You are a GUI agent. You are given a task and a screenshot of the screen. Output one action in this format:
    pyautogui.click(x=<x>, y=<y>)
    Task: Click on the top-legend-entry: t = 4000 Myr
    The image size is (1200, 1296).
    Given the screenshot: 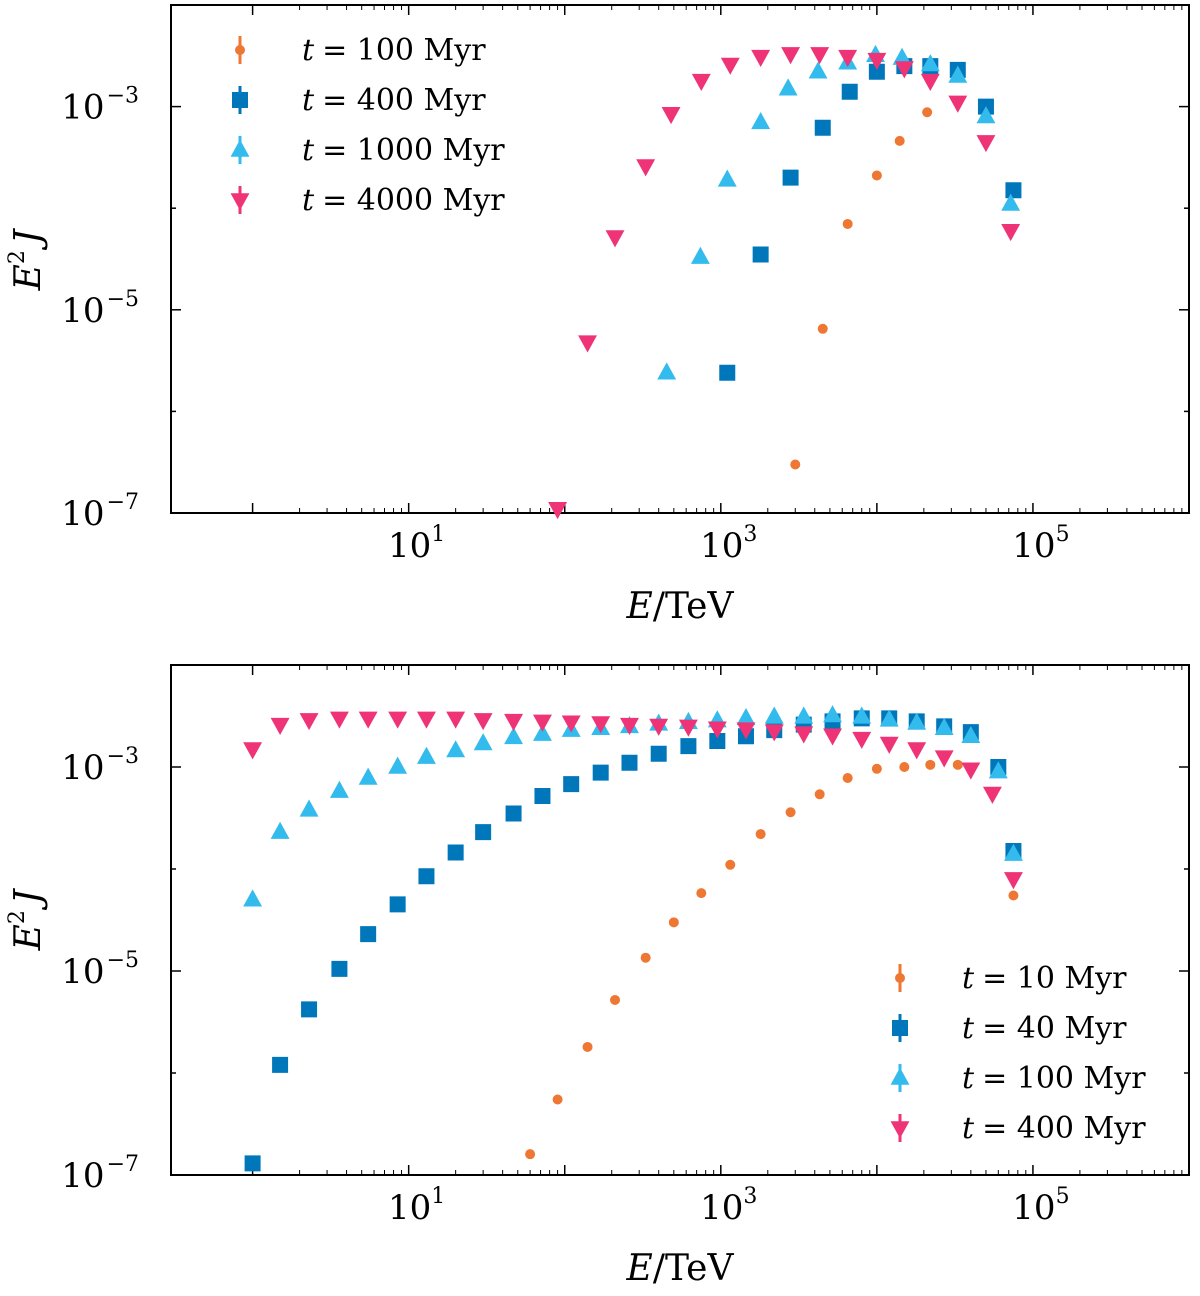 What is the action you would take?
    pyautogui.click(x=367, y=200)
    